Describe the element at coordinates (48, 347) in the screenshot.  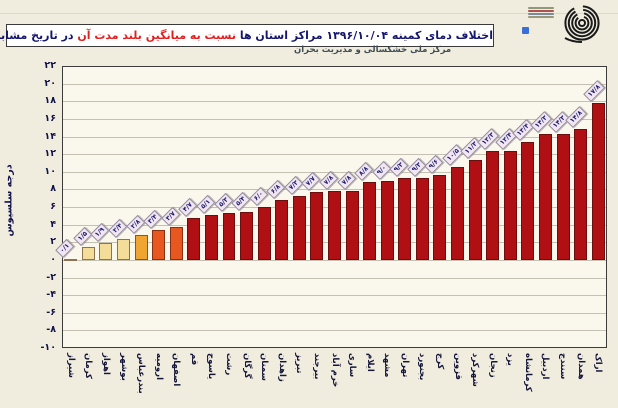
I see `y-axis-tick-label: -۱۰` at that location.